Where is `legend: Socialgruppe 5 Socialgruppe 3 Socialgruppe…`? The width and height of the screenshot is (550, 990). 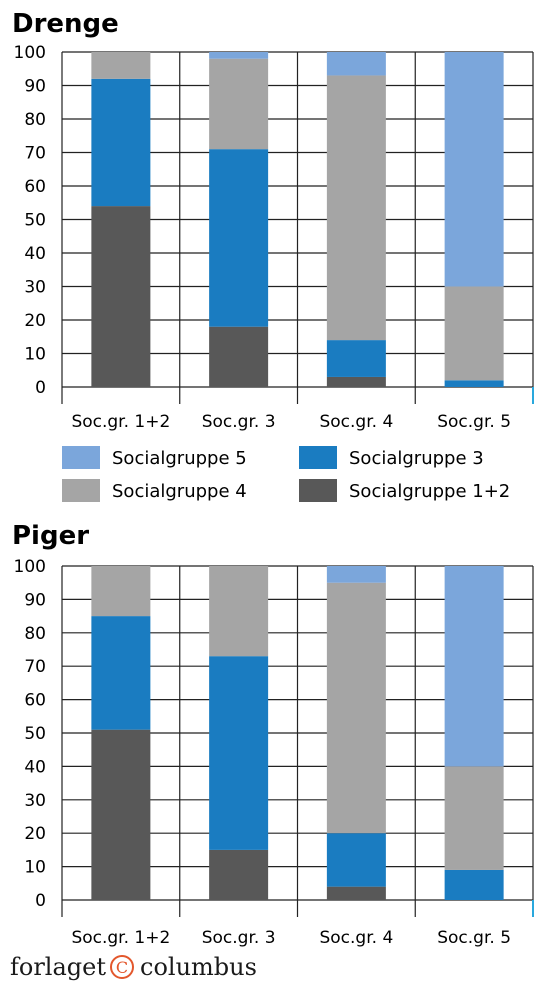
legend: Socialgruppe 5 Socialgruppe 3 Socialgruppe… is located at coordinates (286, 474).